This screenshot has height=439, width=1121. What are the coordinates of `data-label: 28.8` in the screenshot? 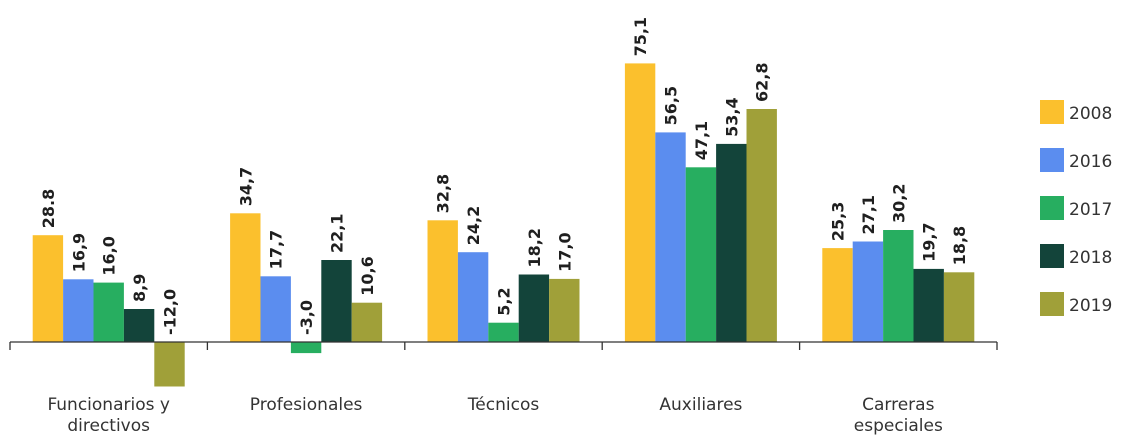 It's located at (48, 208).